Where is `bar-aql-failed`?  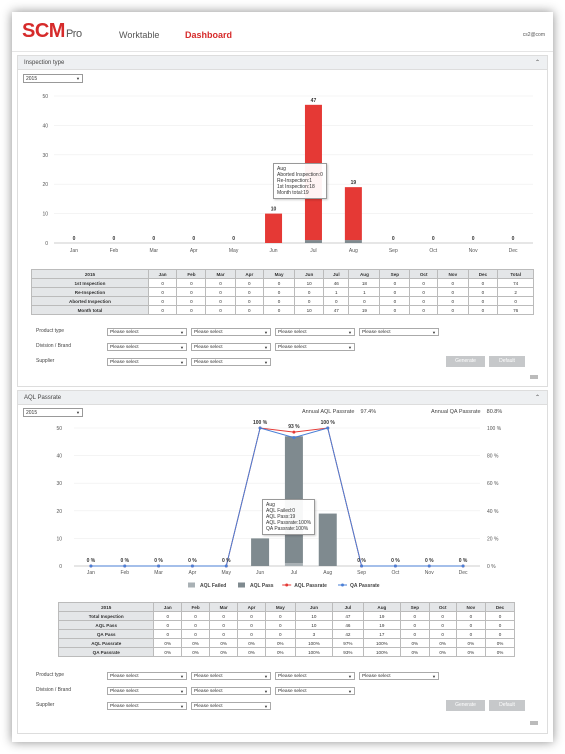
bar-aql-failed is located at coordinates (293, 564).